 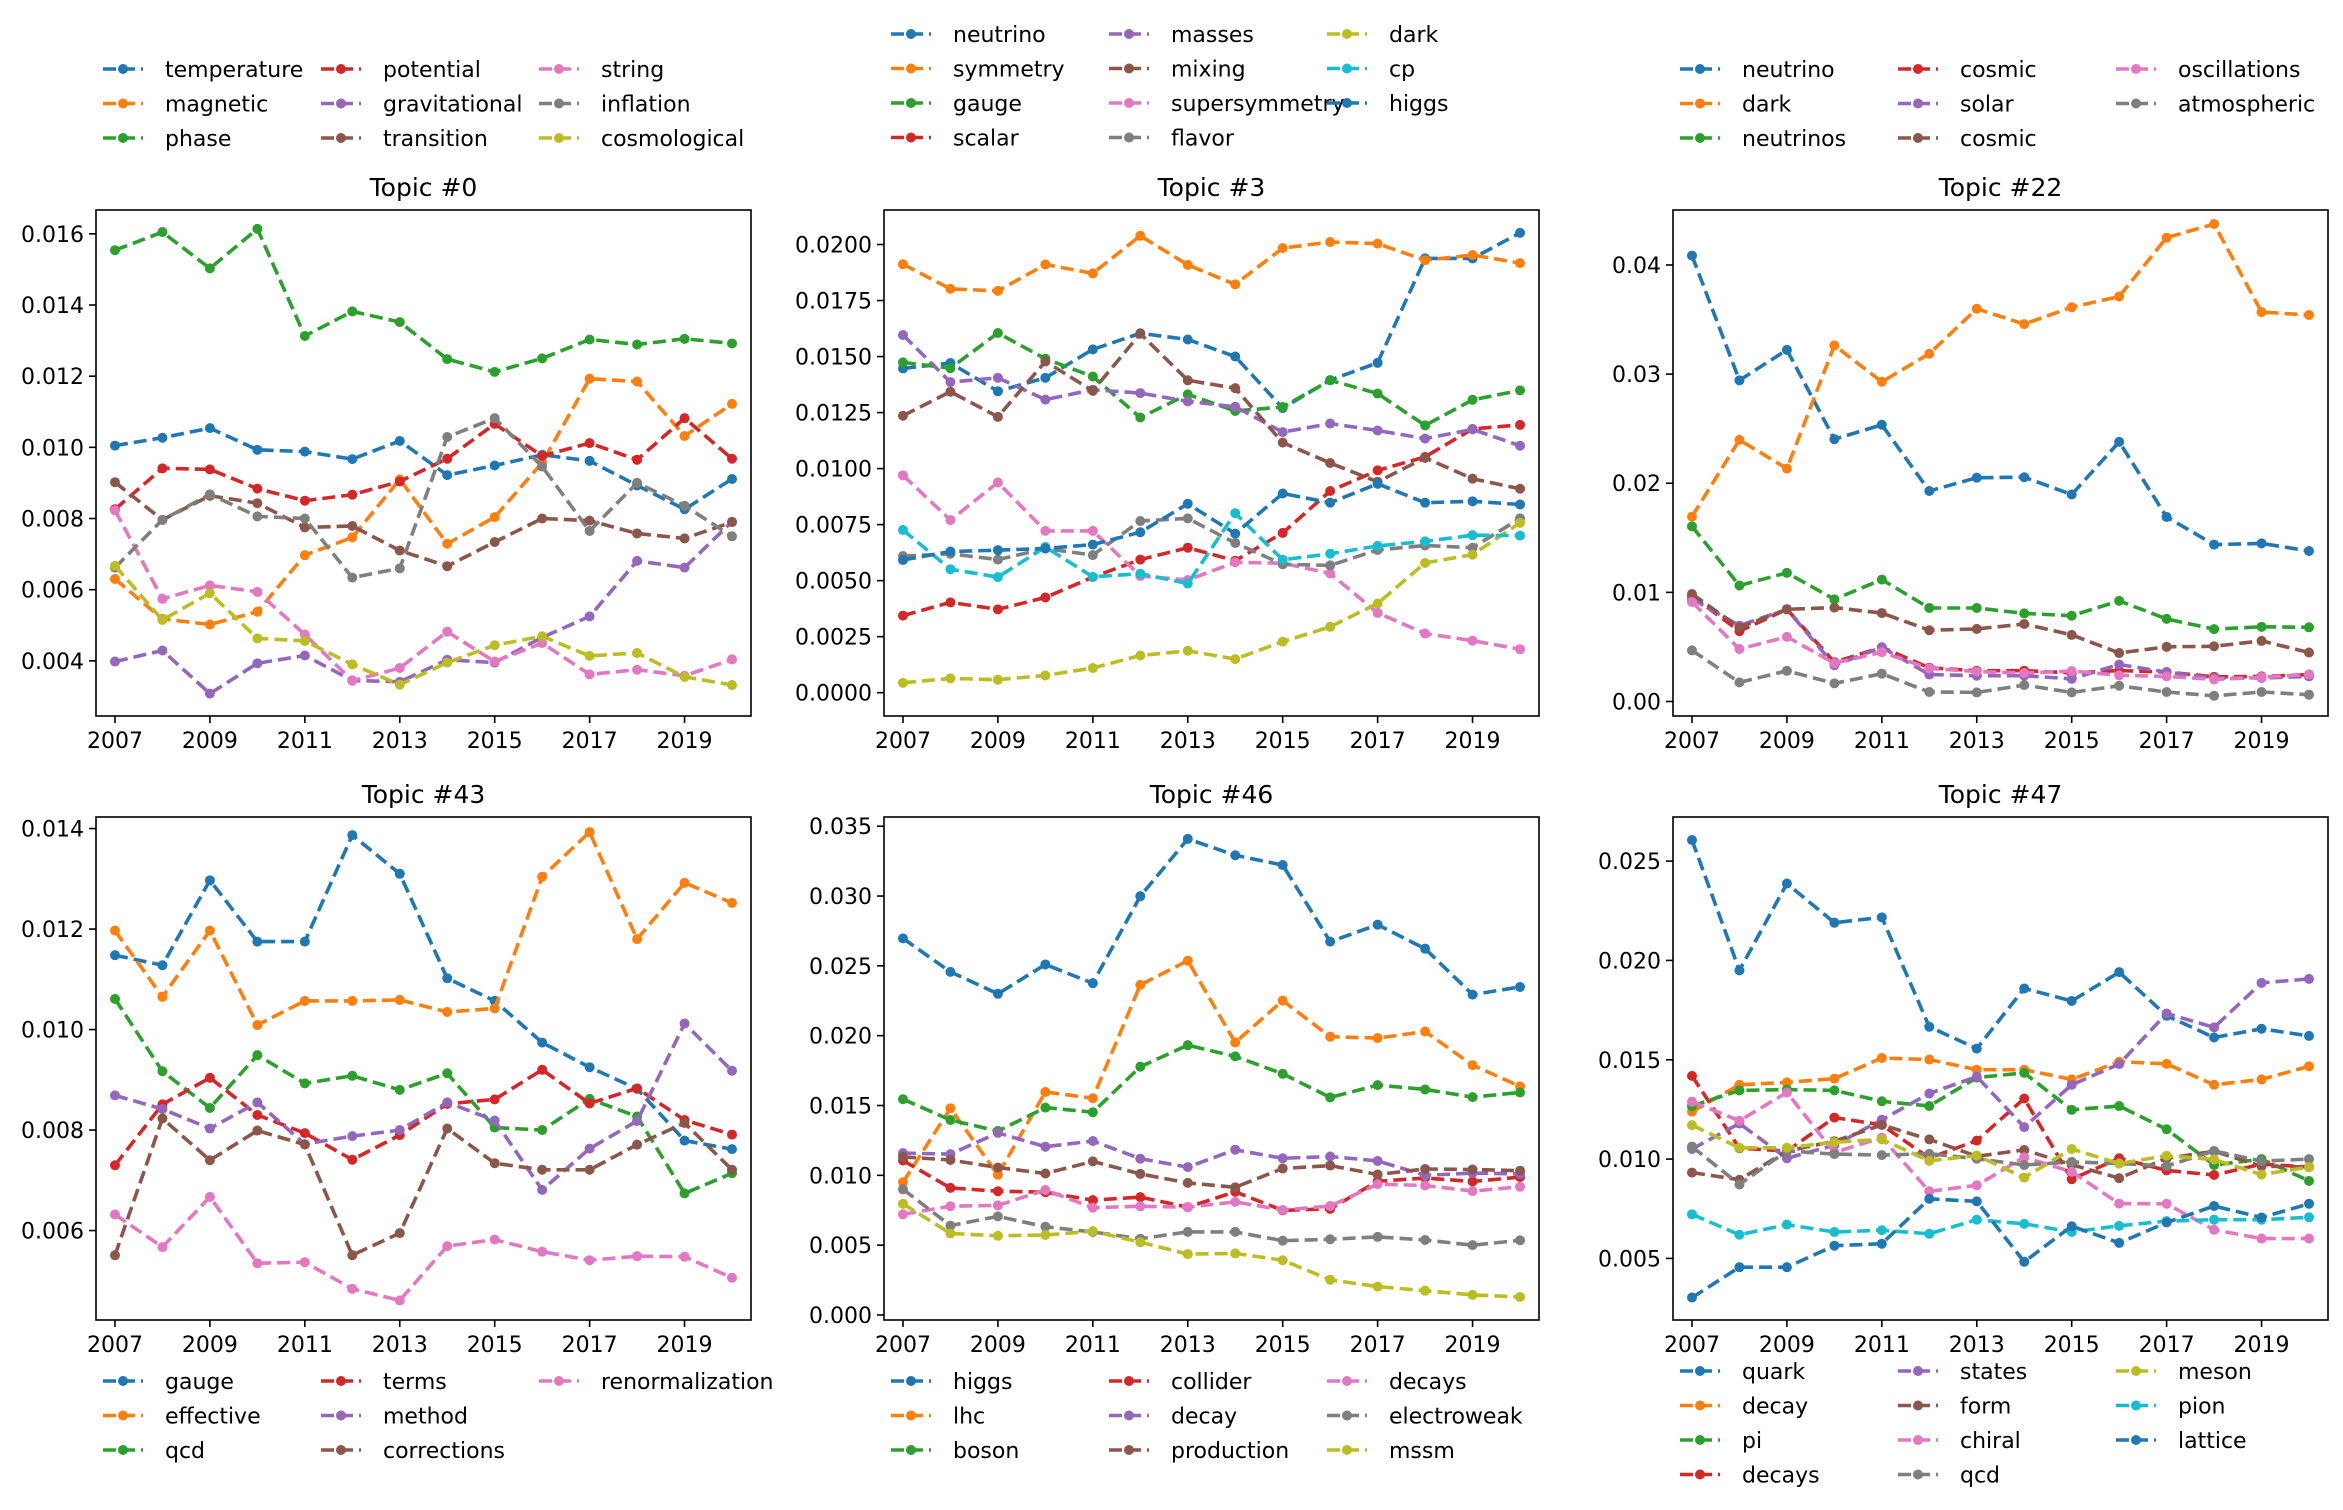 What do you see at coordinates (52, 235) in the screenshot?
I see `y-tick-label: 0.016` at bounding box center [52, 235].